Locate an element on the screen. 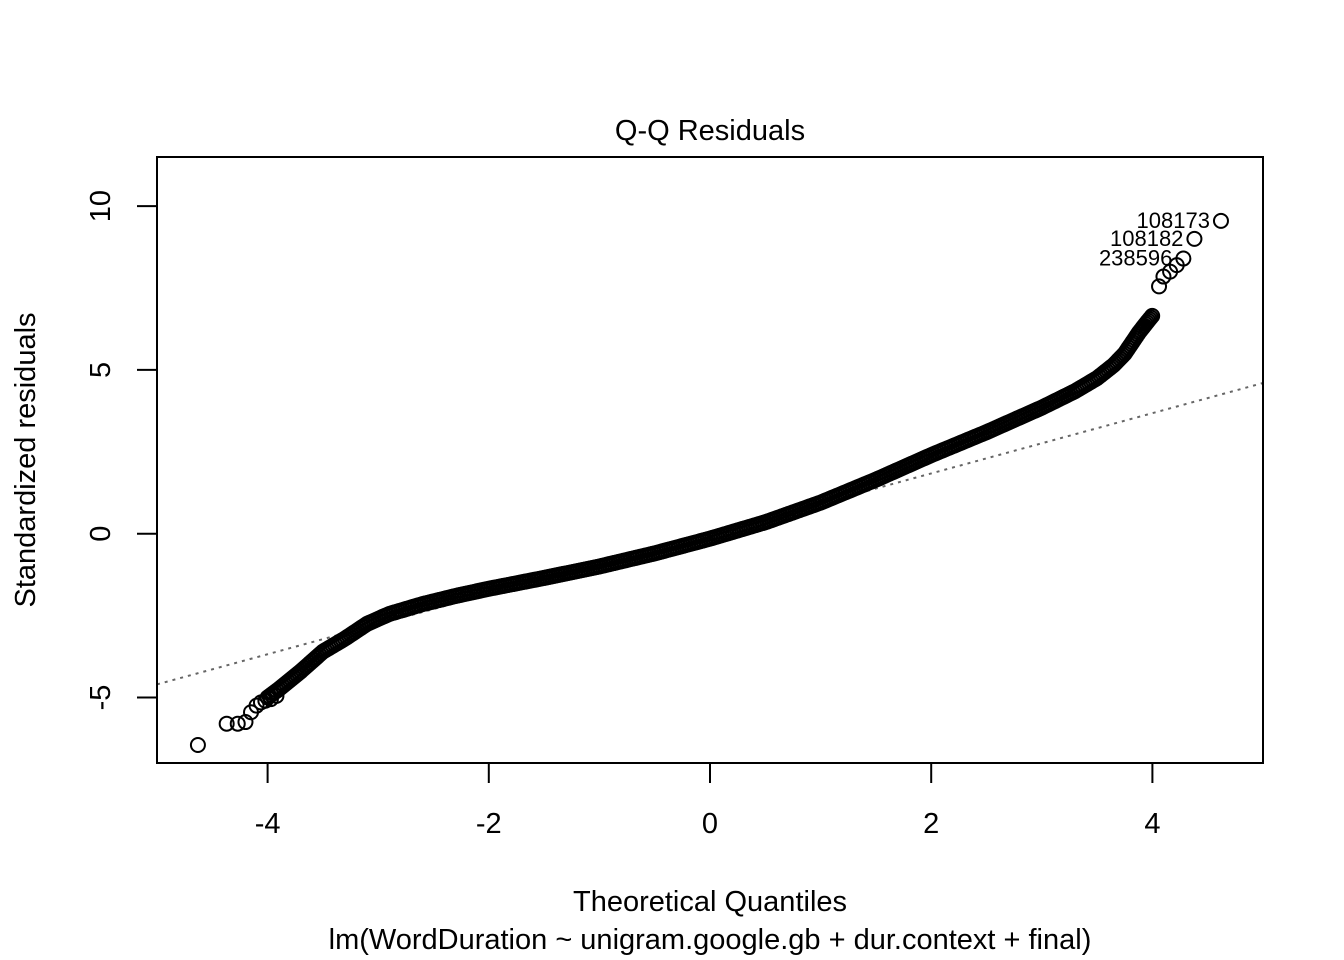 Image resolution: width=1344 pixels, height=960 pixels. point-label: 108182 is located at coordinates (1146, 238).